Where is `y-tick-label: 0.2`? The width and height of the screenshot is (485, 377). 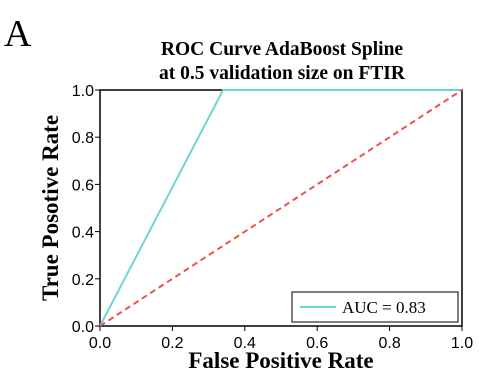
y-tick-label: 0.2 is located at coordinates (83, 280).